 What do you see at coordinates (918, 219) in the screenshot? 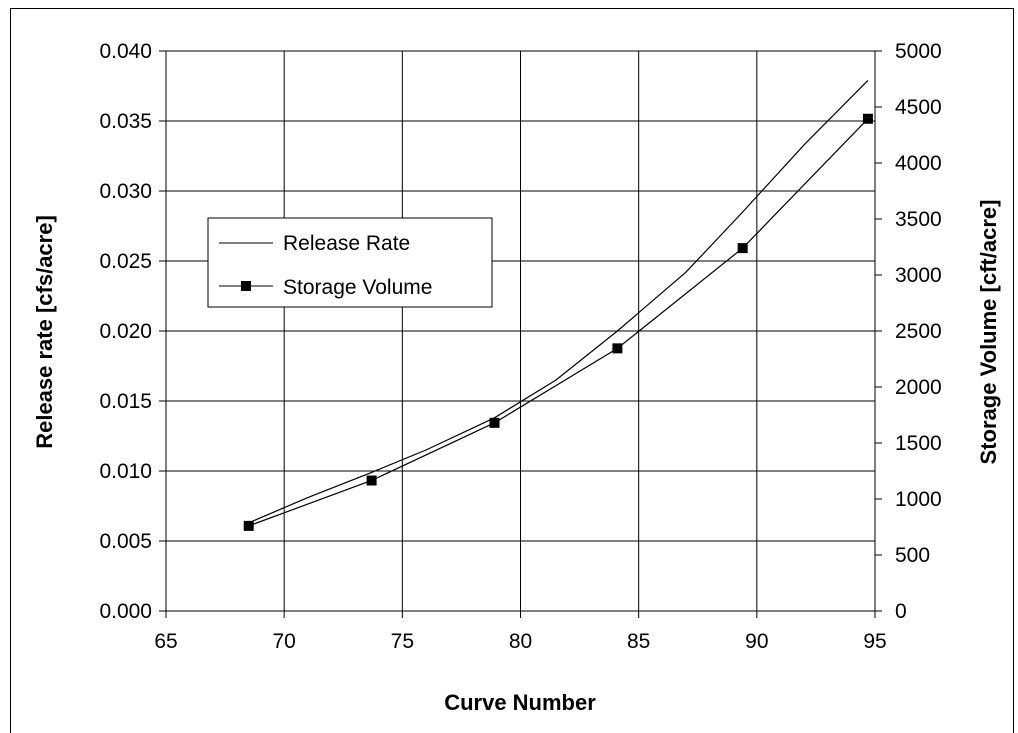
I see `y2-tick-label: 3500` at bounding box center [918, 219].